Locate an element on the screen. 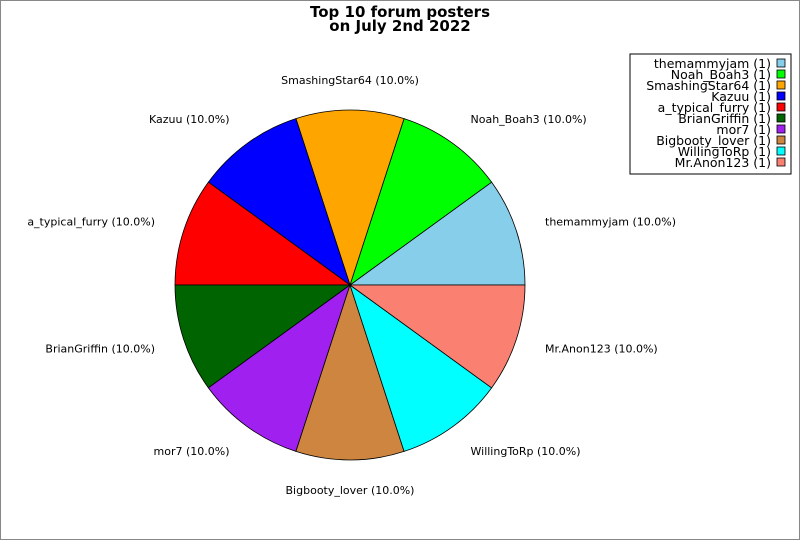  pie-slice-mor7 is located at coordinates (279, 367).